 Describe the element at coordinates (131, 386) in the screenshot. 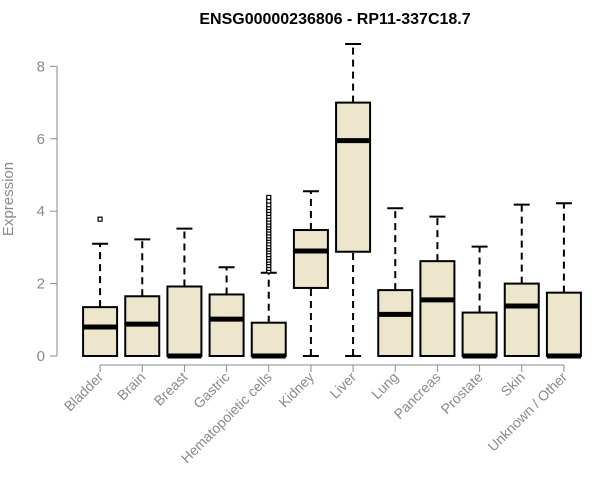

I see `x-tick-label: Brain` at that location.